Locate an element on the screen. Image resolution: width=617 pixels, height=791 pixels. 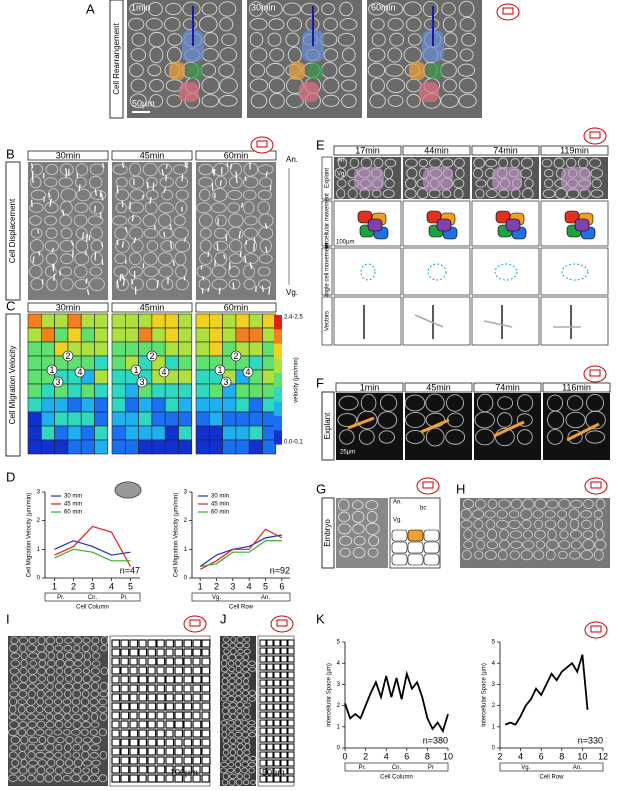
x-tick-label: 6 is located at coordinates (281, 586).